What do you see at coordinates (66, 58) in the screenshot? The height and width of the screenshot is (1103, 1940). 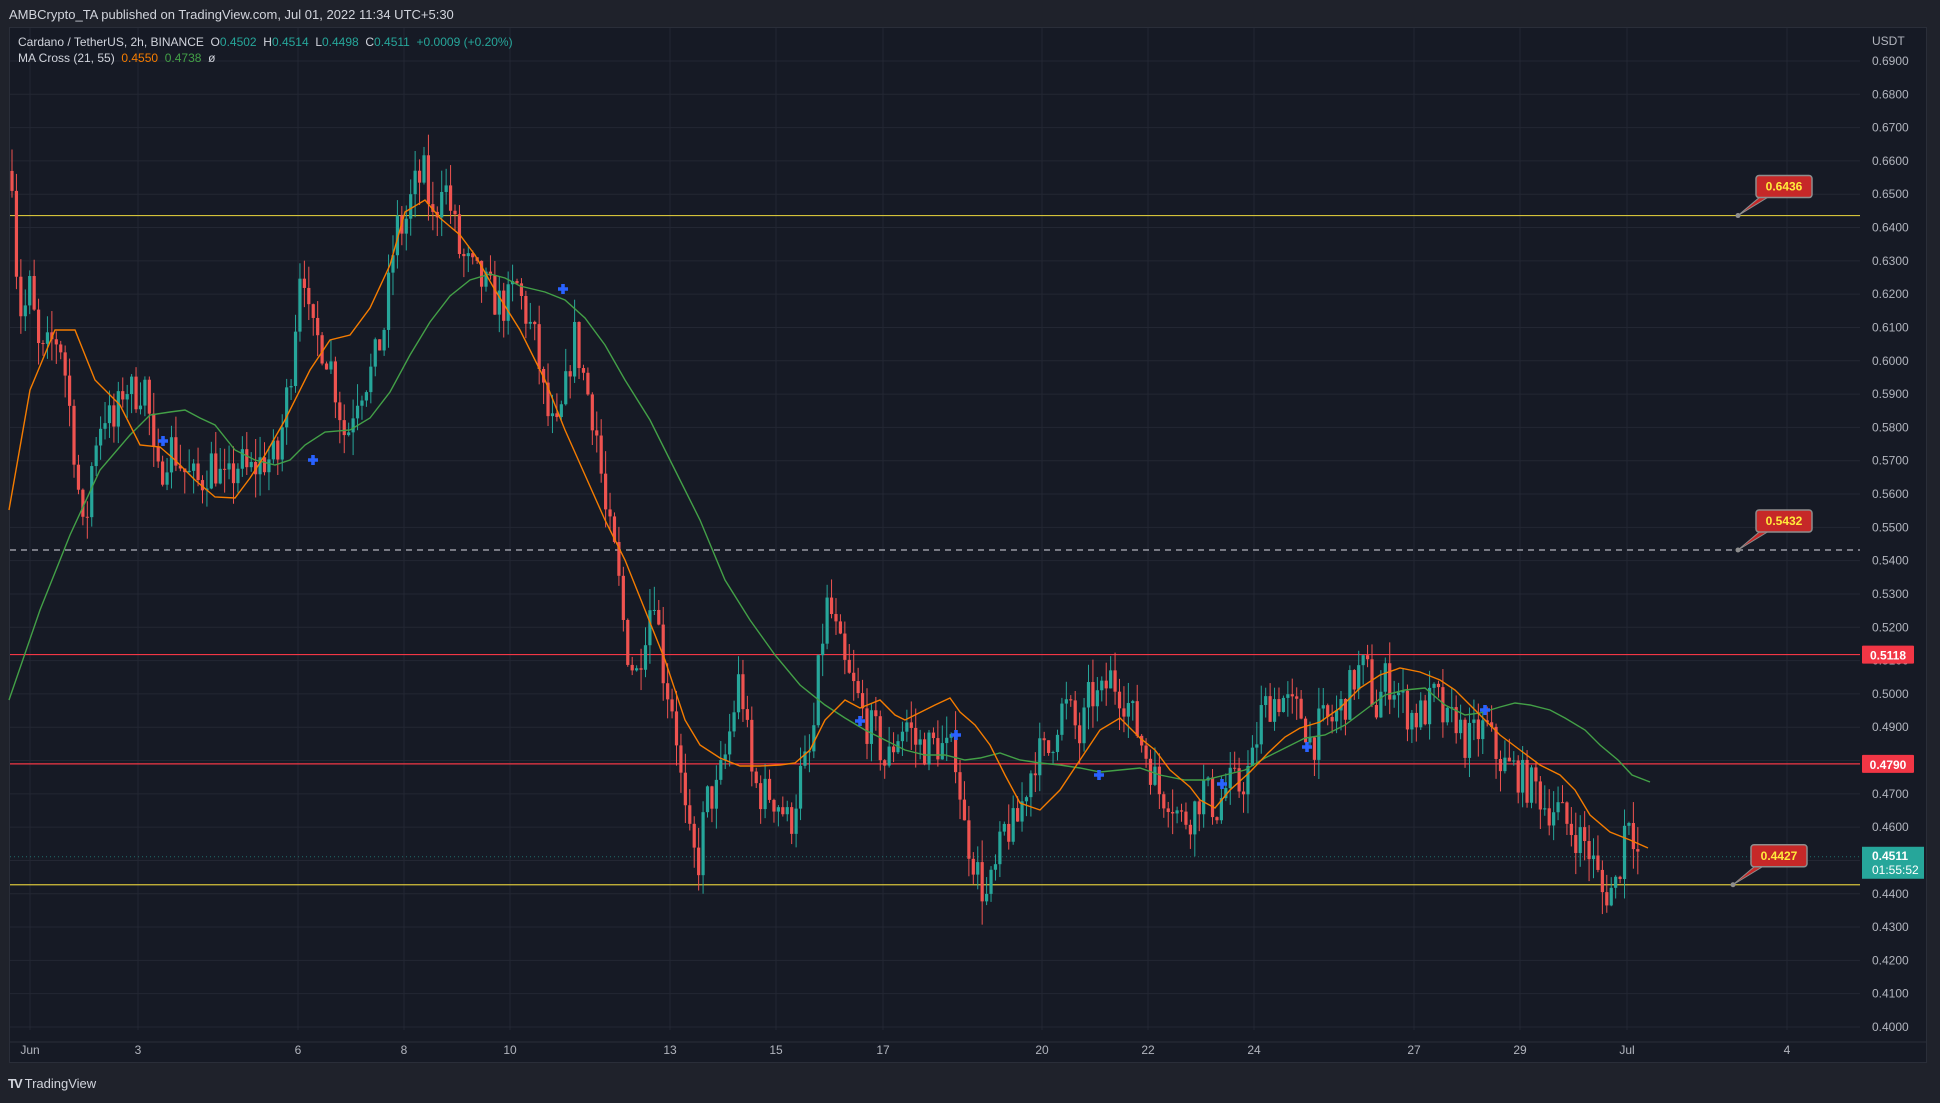 I see `indicator-title: MA Cross (21, 55)` at bounding box center [66, 58].